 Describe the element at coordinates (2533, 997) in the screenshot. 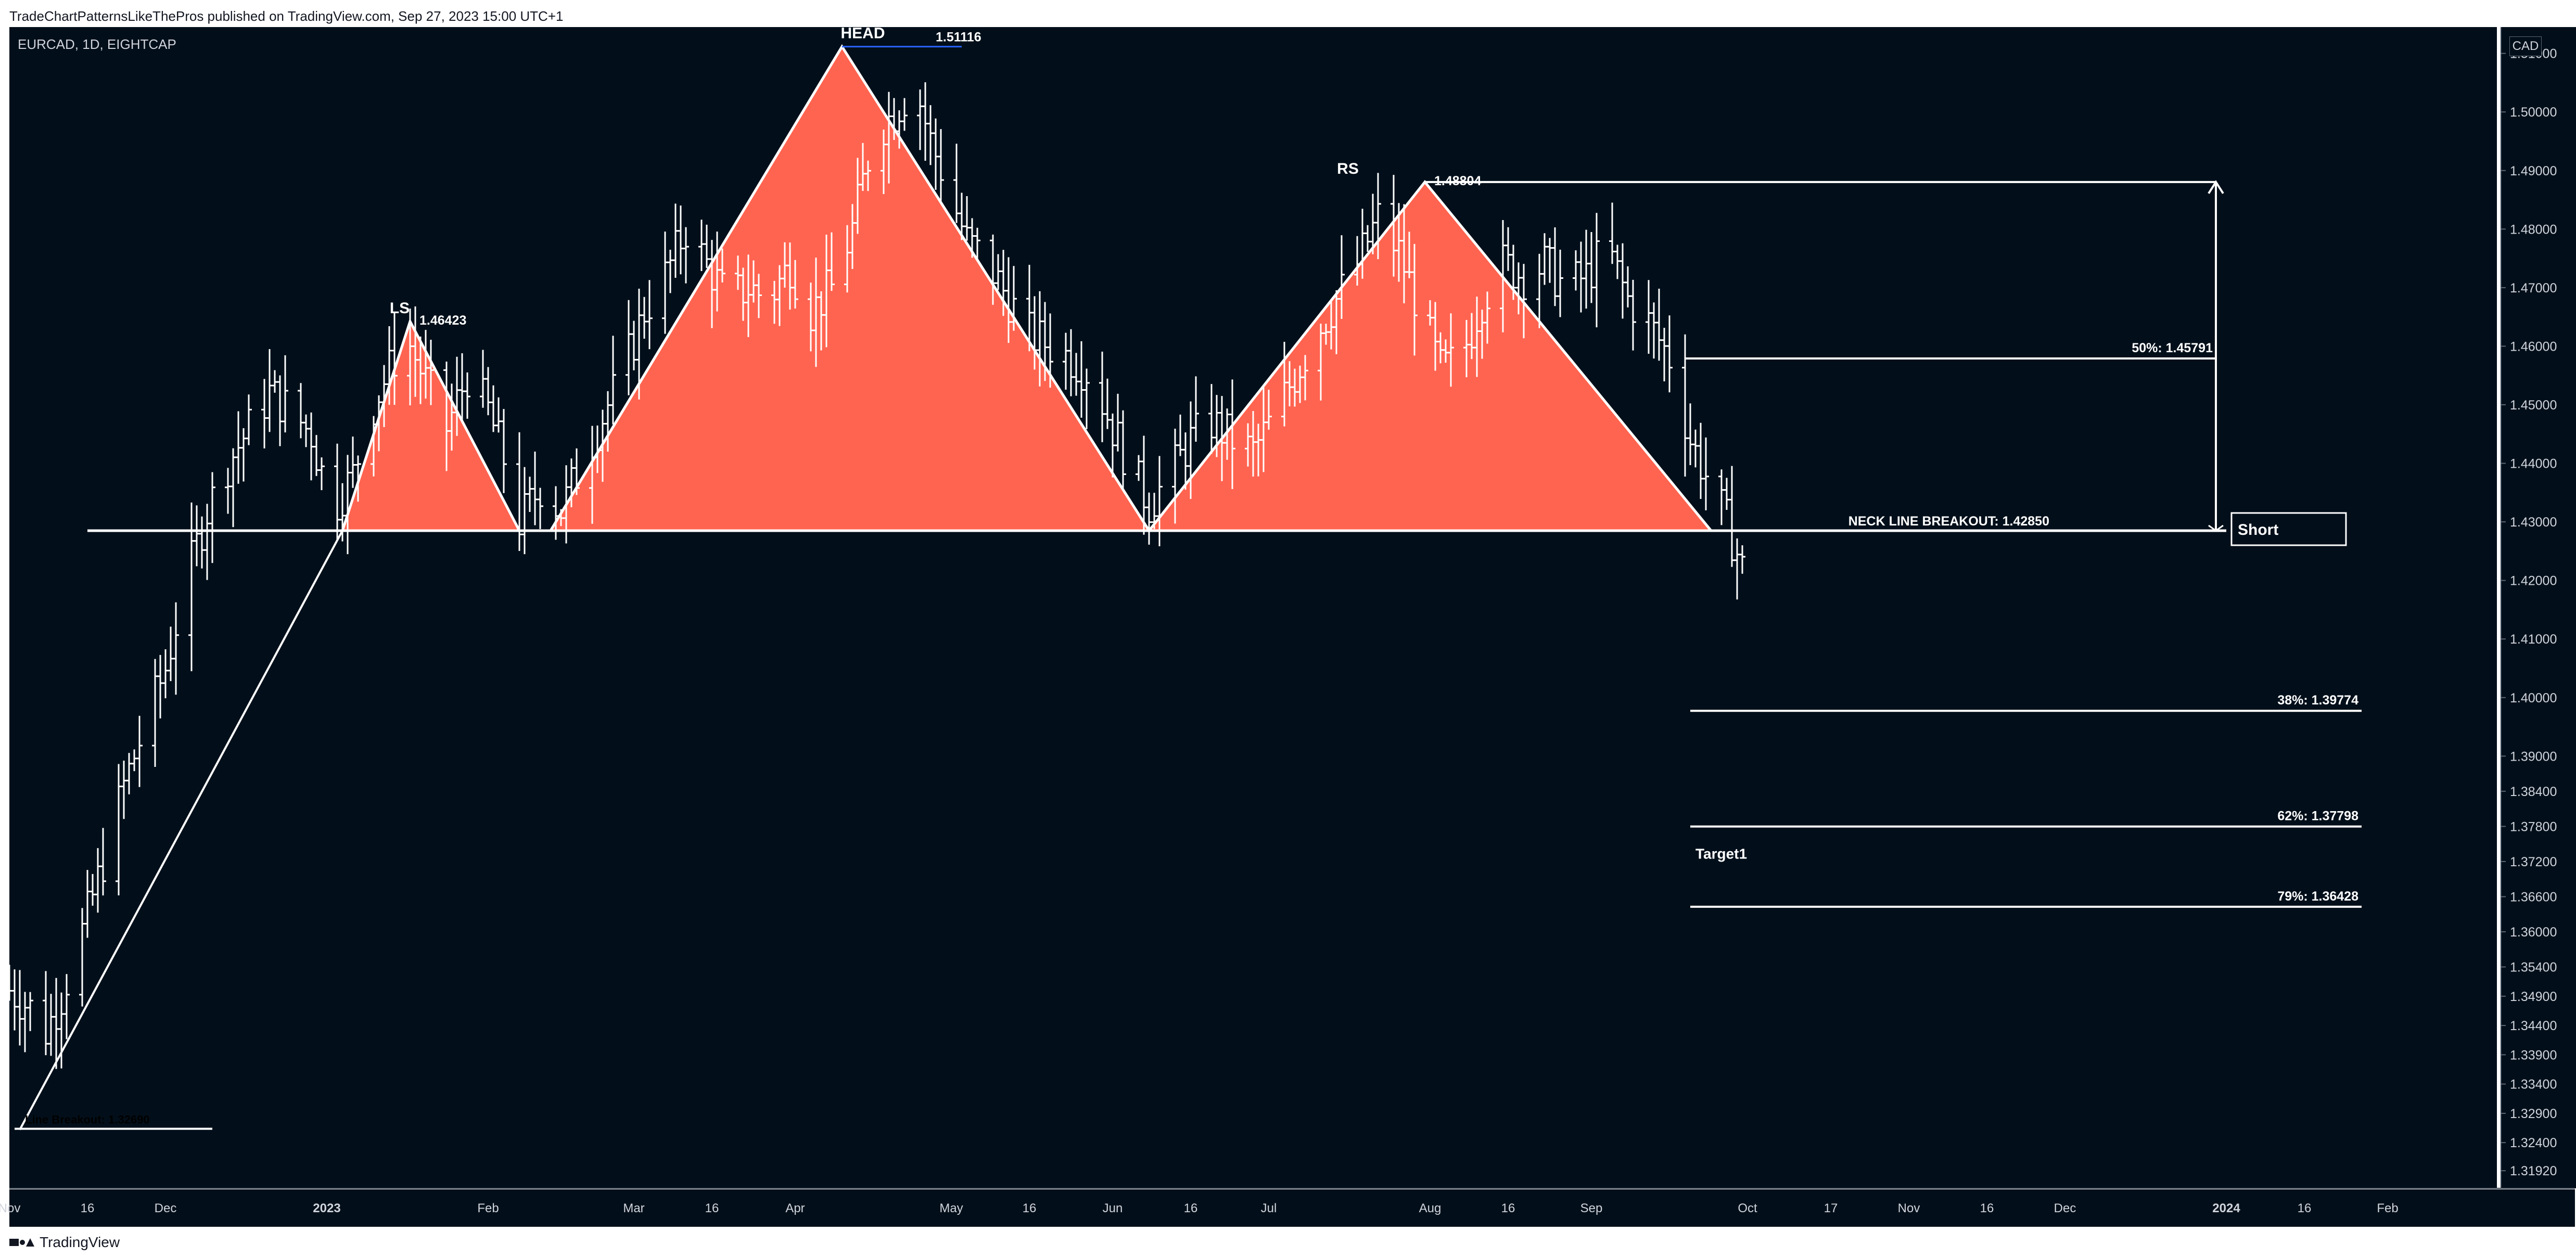

I see `price-tick-label: 1.34900` at that location.